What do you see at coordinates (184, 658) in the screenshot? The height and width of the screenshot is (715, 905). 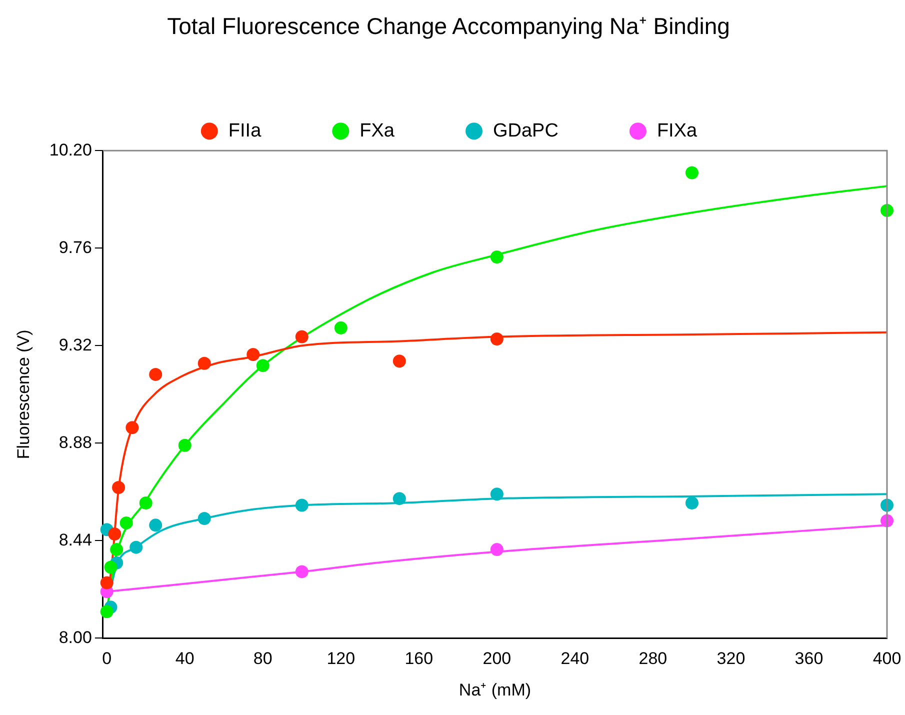 I see `x-tick-label: 40` at bounding box center [184, 658].